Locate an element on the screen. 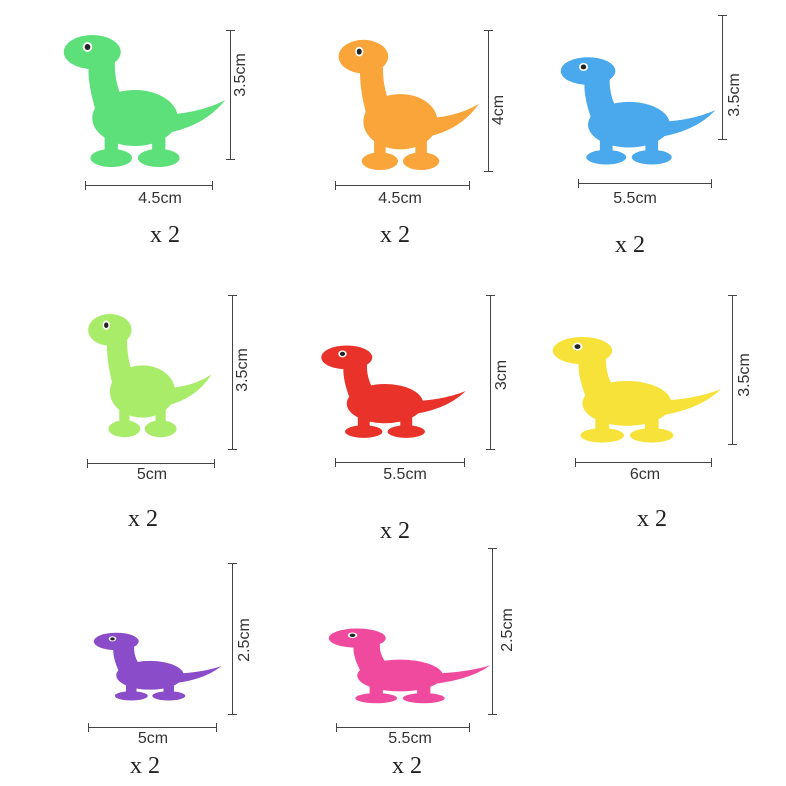  height-label: 4cm is located at coordinates (498, 110).